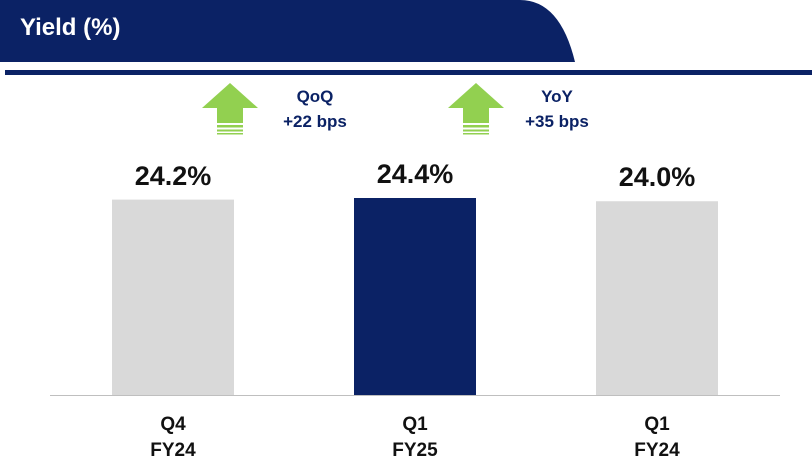  Describe the element at coordinates (657, 437) in the screenshot. I see `x-tick-label: Q1 FY24` at that location.